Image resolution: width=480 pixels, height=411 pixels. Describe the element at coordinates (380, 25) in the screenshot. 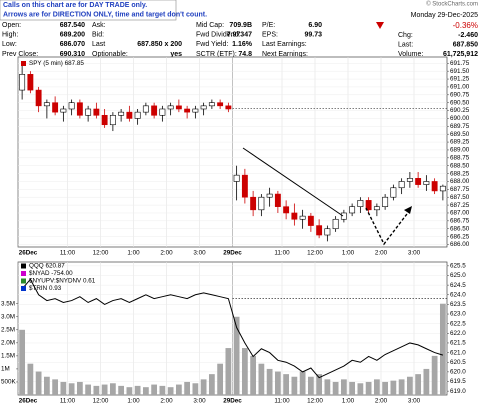

I see `down-arrow-icon` at that location.